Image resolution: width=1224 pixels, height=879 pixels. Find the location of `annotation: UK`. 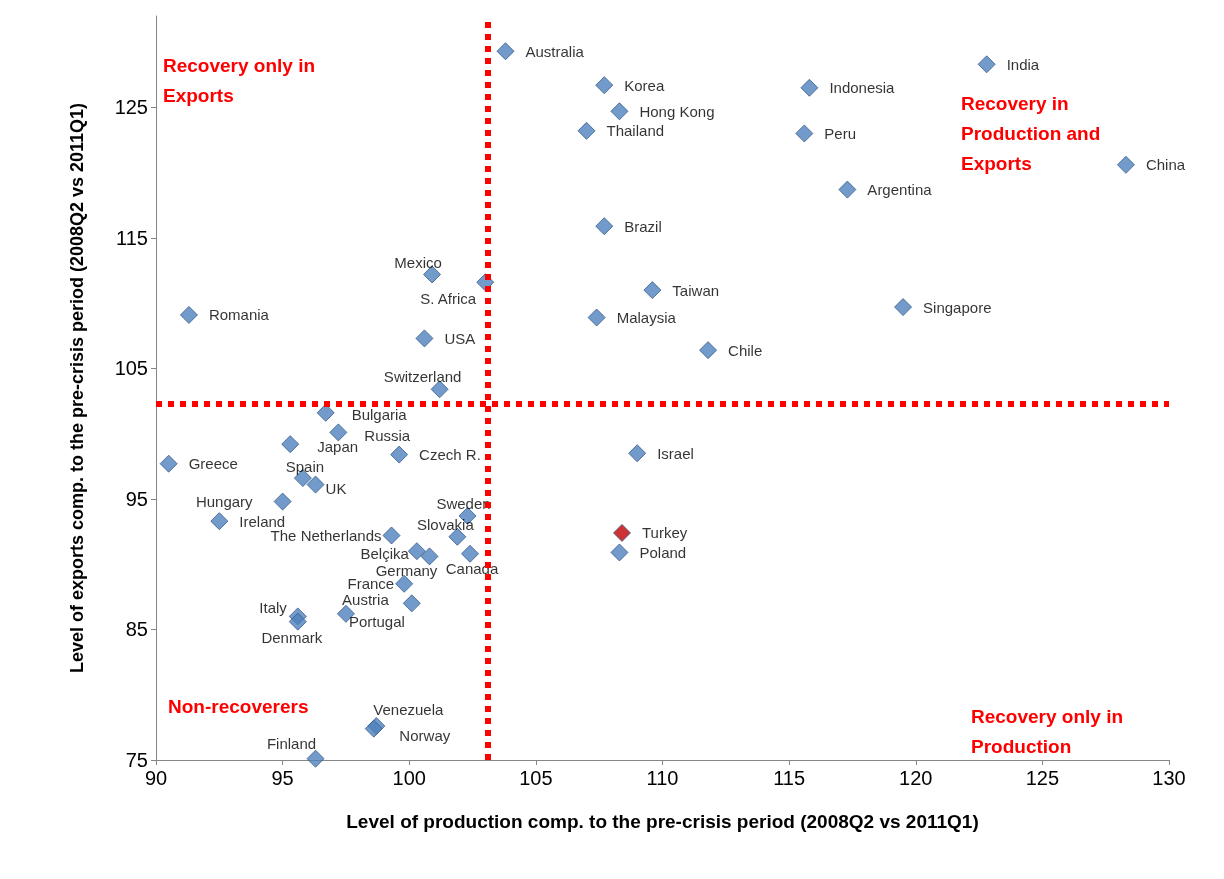

annotation: UK is located at coordinates (336, 489).